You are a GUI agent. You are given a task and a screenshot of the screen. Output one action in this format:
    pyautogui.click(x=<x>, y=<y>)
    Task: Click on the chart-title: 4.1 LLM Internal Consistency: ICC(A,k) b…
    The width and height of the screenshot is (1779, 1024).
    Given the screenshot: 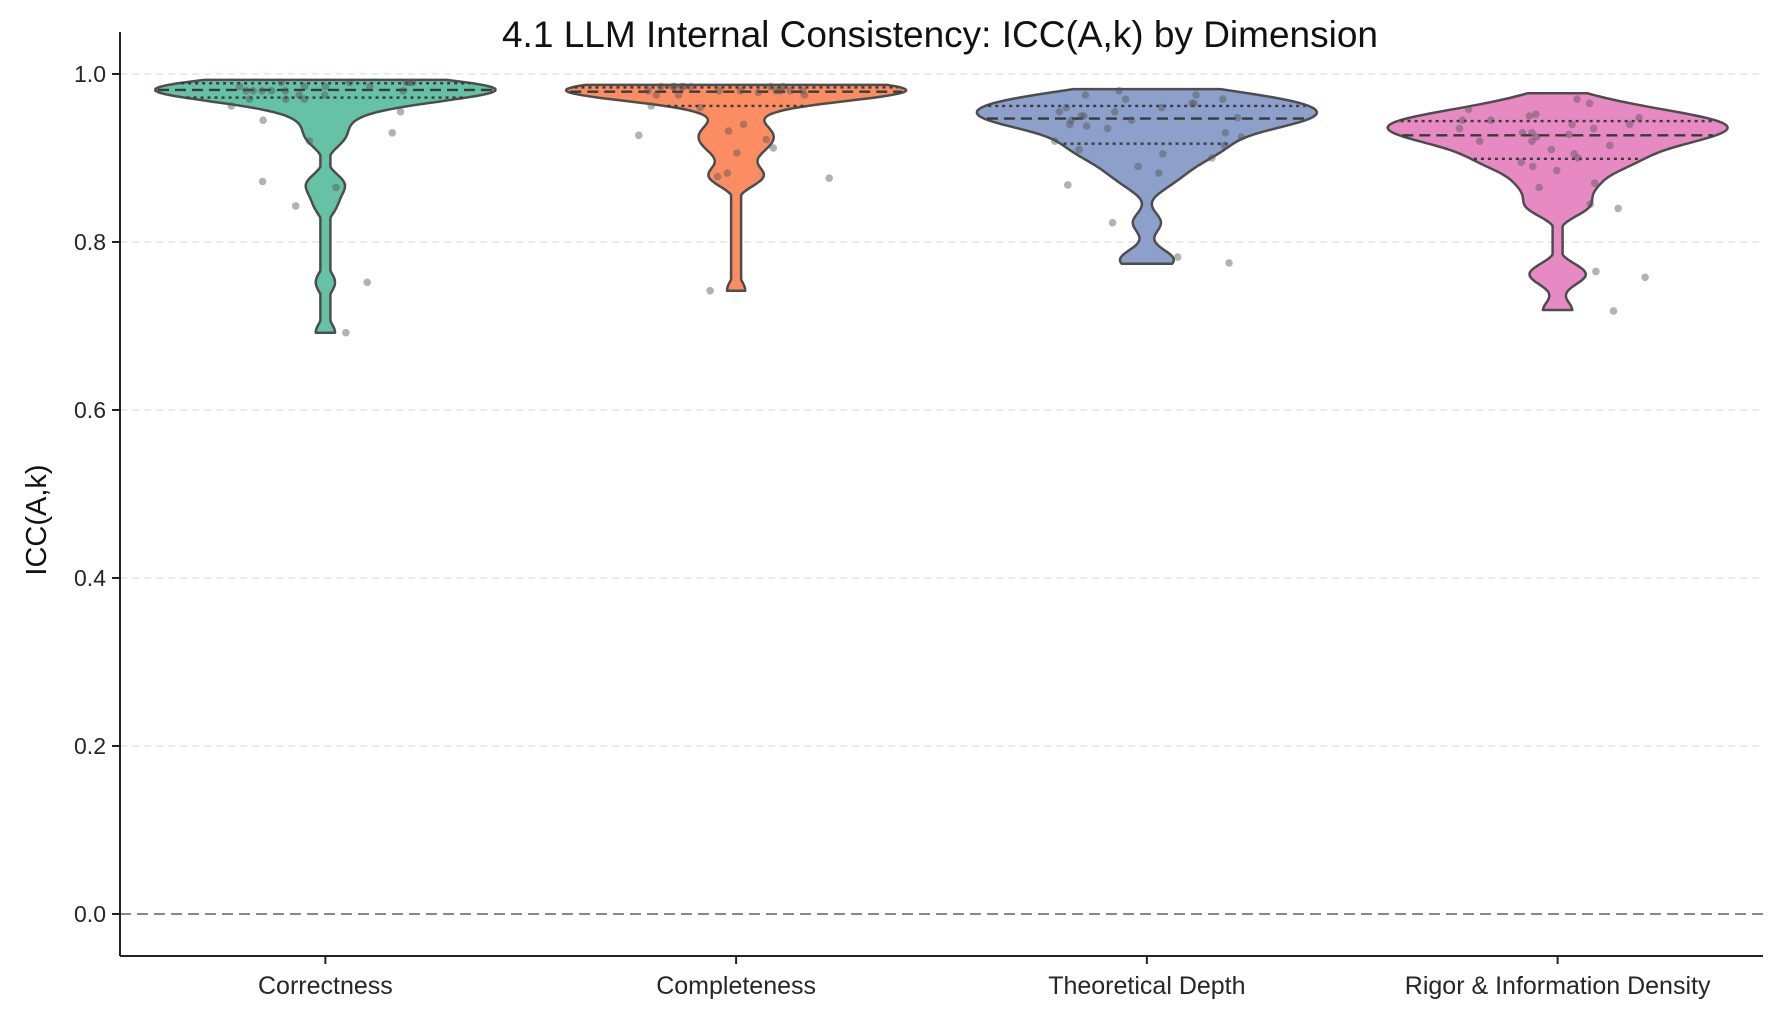 What is the action you would take?
    pyautogui.click(x=940, y=34)
    